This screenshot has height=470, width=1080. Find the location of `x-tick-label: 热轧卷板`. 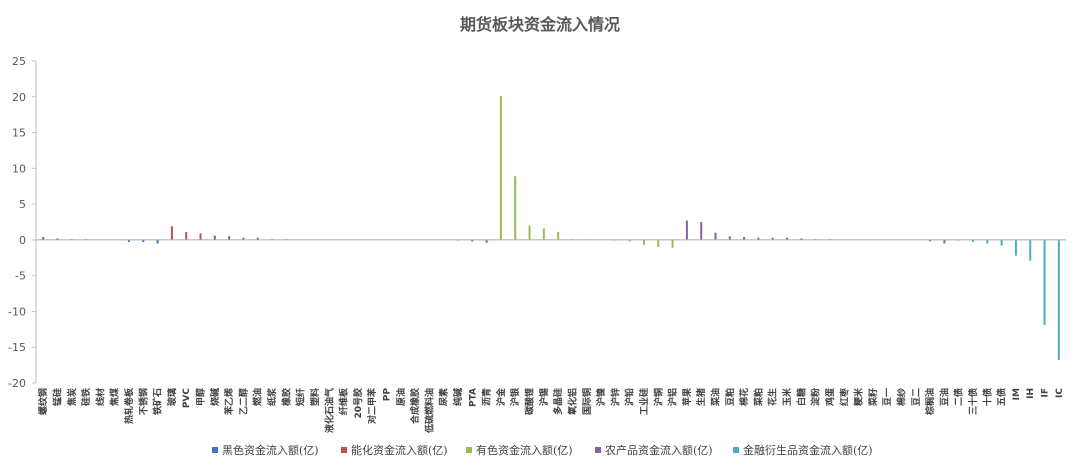

x-tick-label: 热轧卷板 is located at coordinates (129, 405).